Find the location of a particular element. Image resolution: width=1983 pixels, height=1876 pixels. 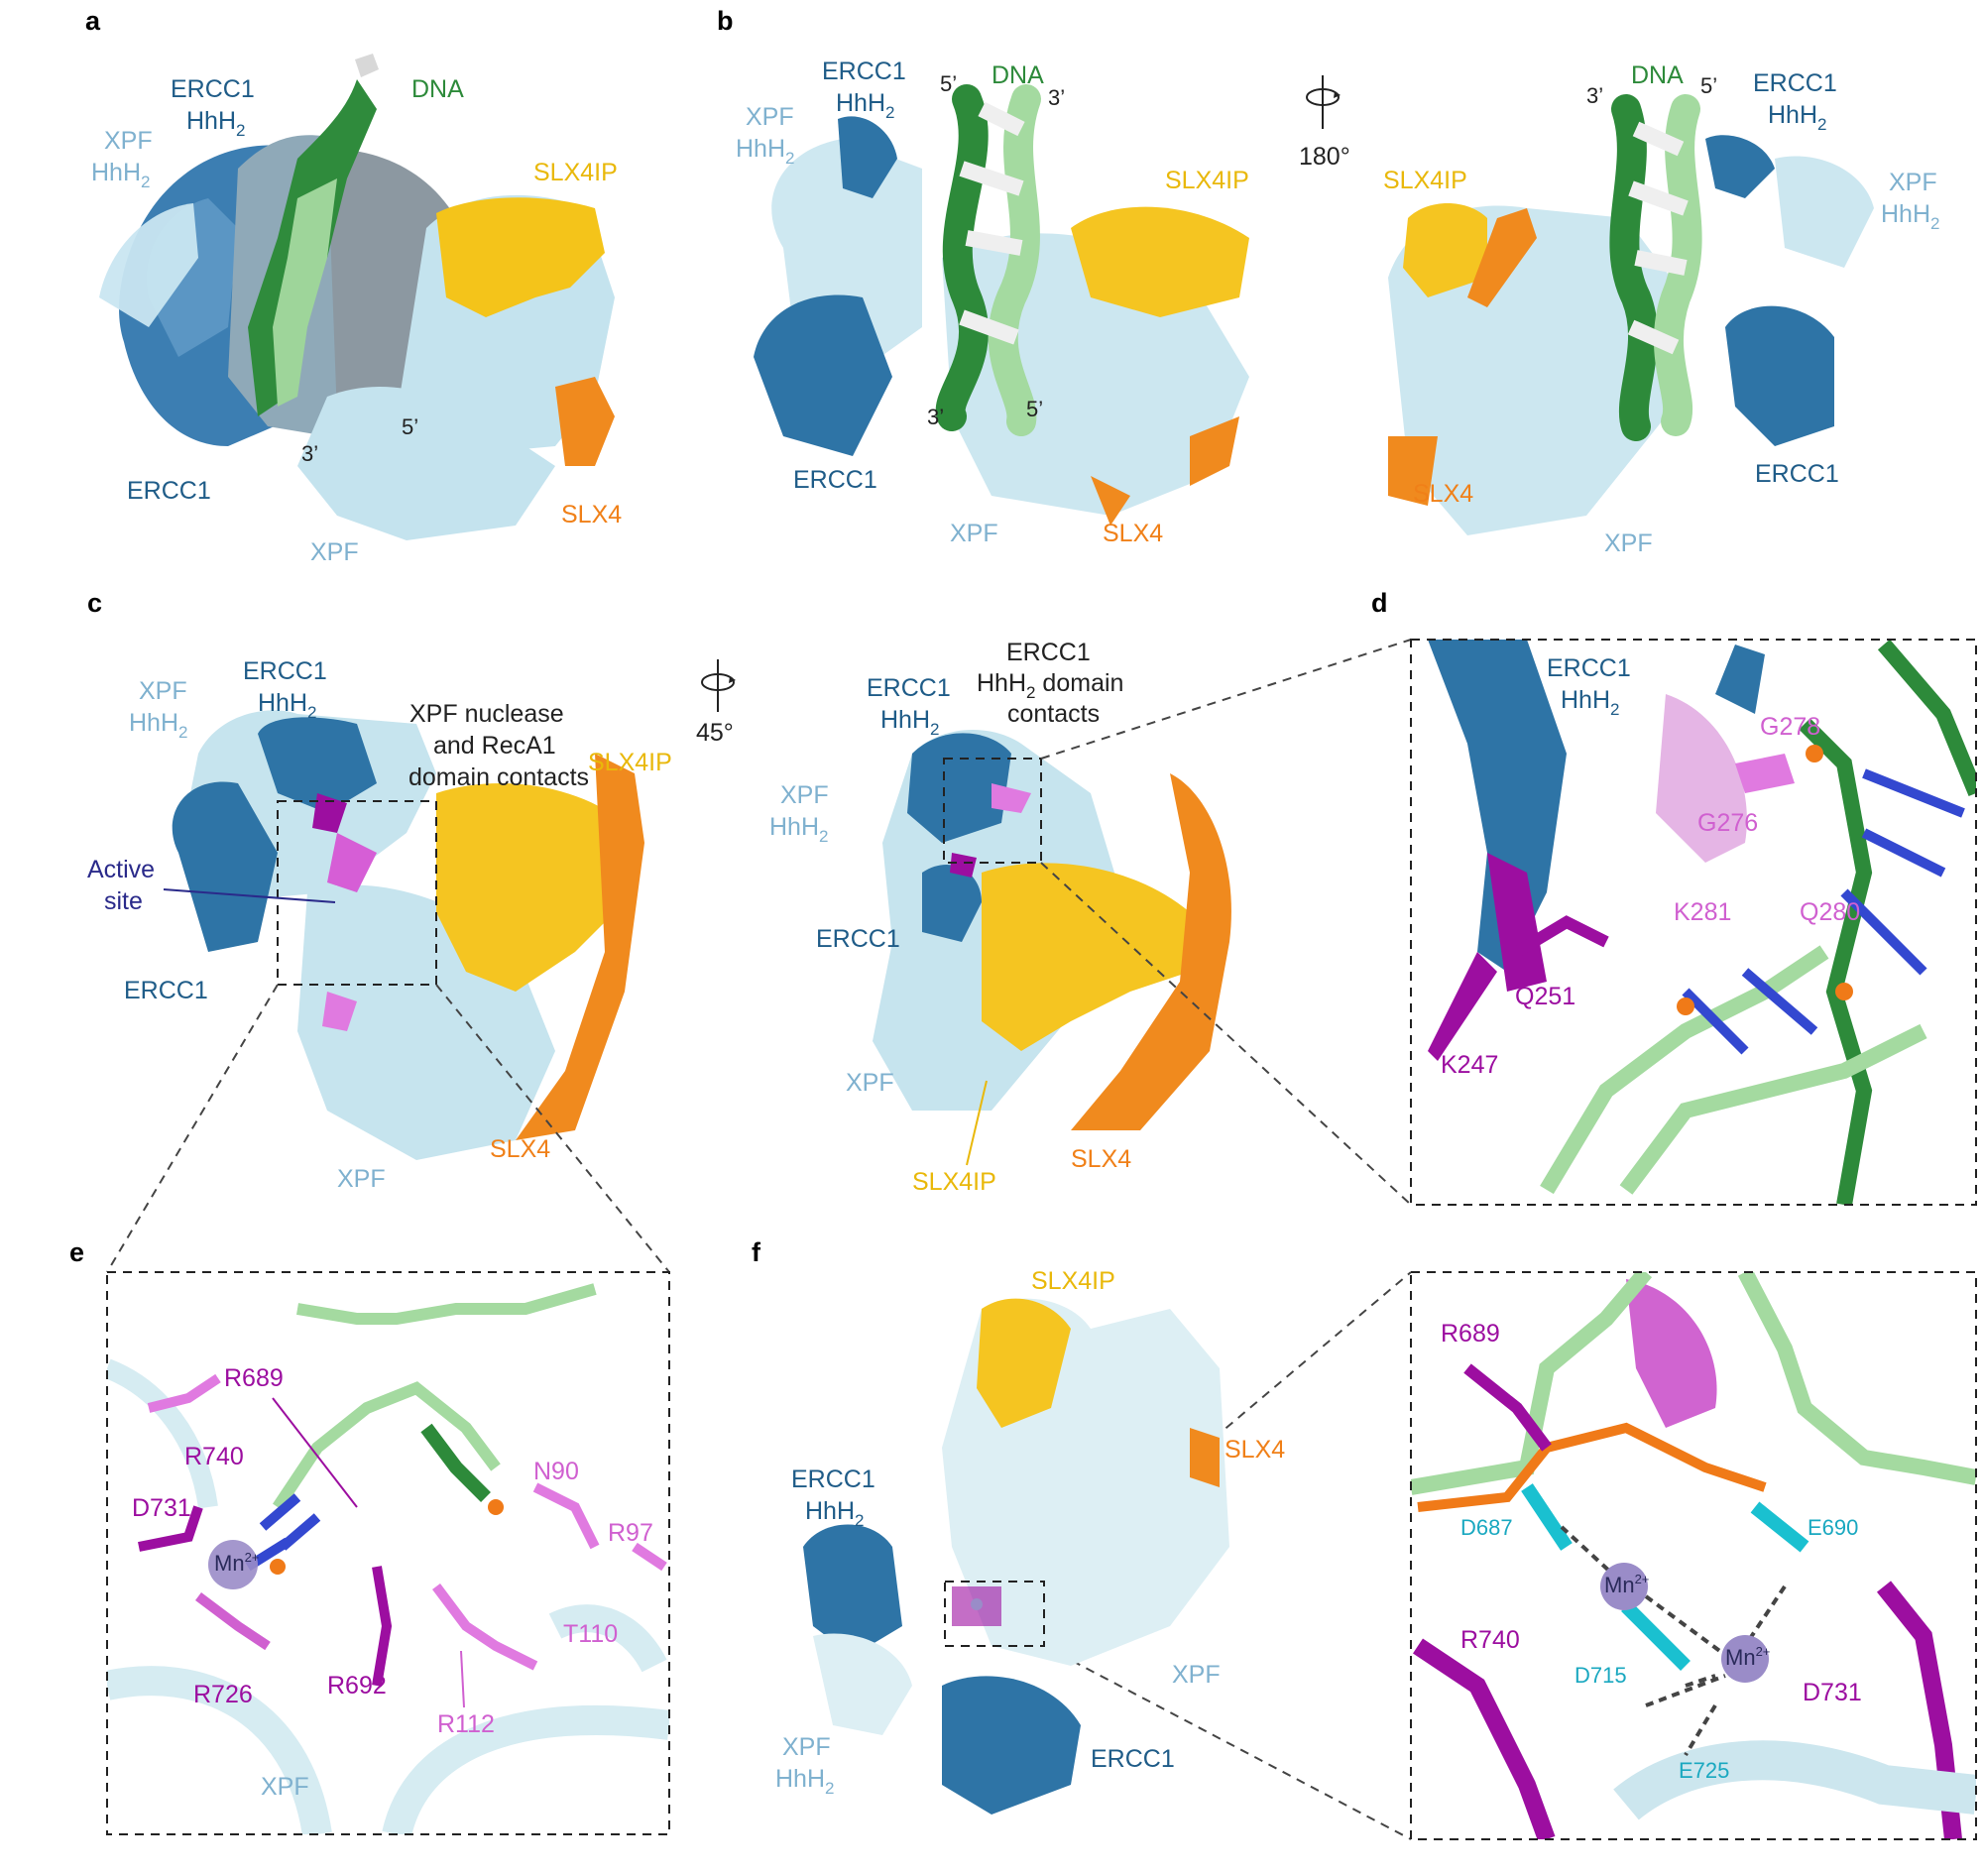

panel-c-nuclease-contacts-line2: and RecA1 is located at coordinates (495, 746).